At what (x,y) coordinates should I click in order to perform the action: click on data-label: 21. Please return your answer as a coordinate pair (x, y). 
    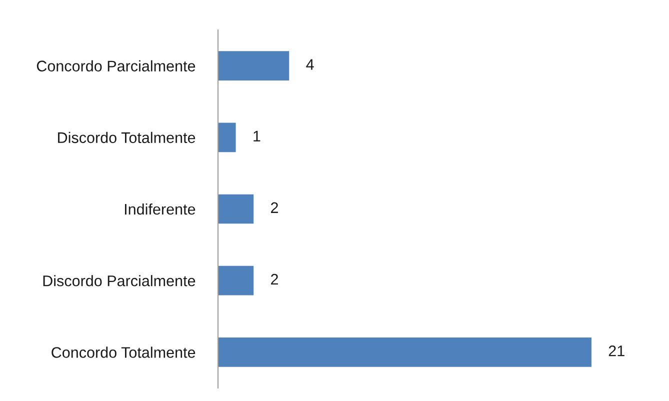
    Looking at the image, I should click on (616, 350).